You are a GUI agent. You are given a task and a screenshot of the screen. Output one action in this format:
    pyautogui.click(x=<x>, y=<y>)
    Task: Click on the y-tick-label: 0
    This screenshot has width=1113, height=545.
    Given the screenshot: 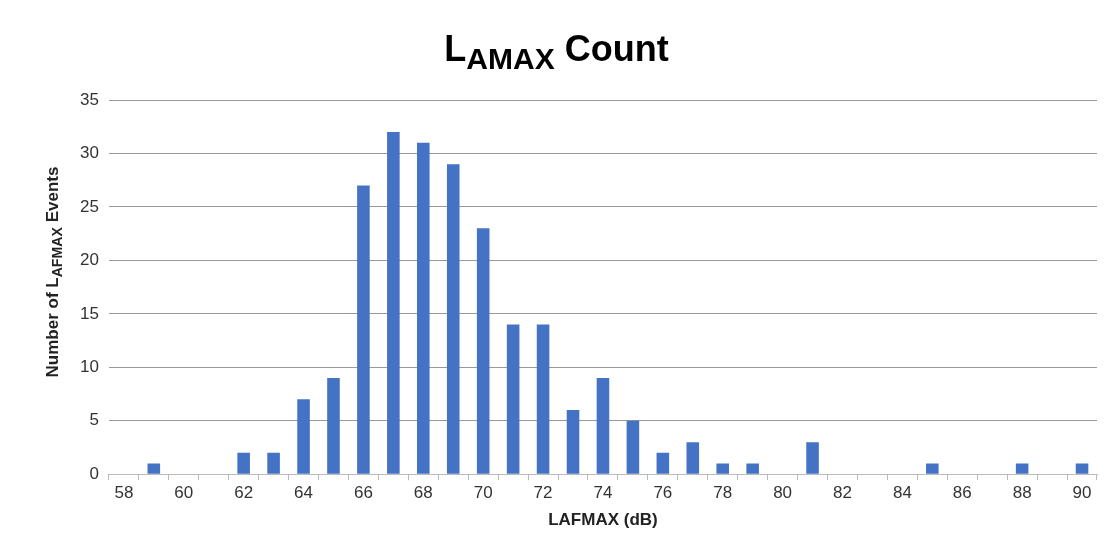 What is the action you would take?
    pyautogui.click(x=94, y=473)
    